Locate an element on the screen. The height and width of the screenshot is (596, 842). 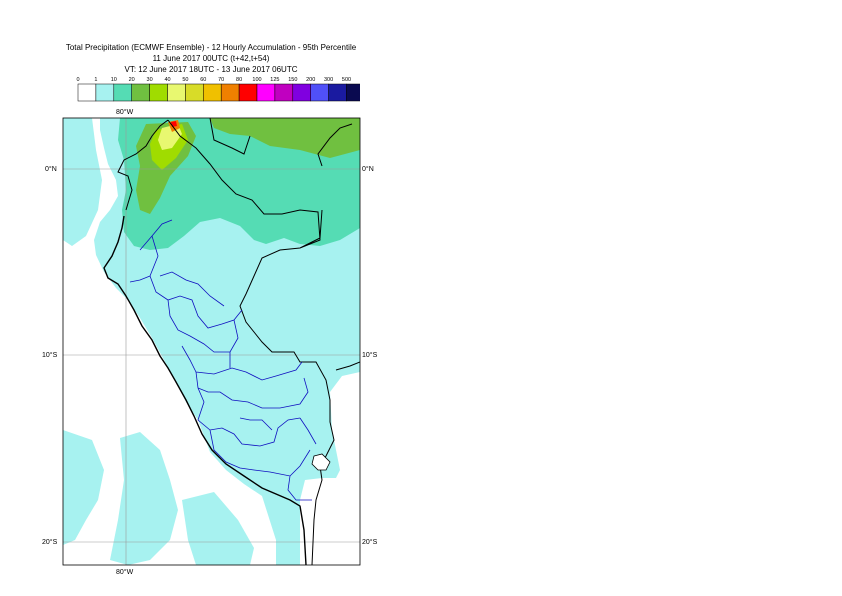
legend-tick-label: 1 is located at coordinates (95, 80).